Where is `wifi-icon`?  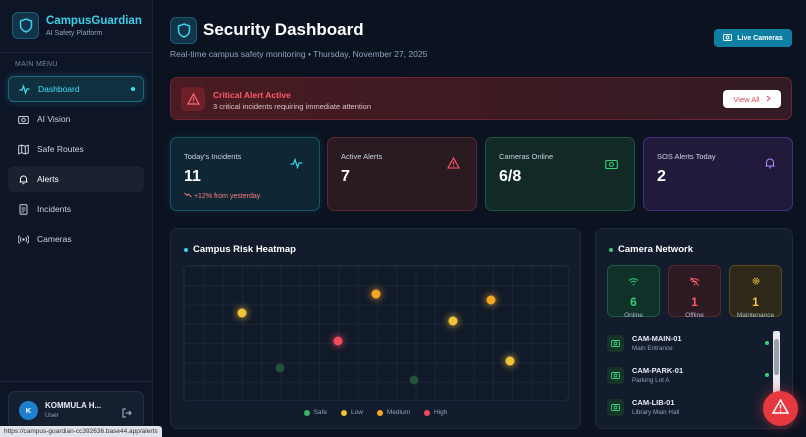
wifi-icon is located at coordinates (633, 282).